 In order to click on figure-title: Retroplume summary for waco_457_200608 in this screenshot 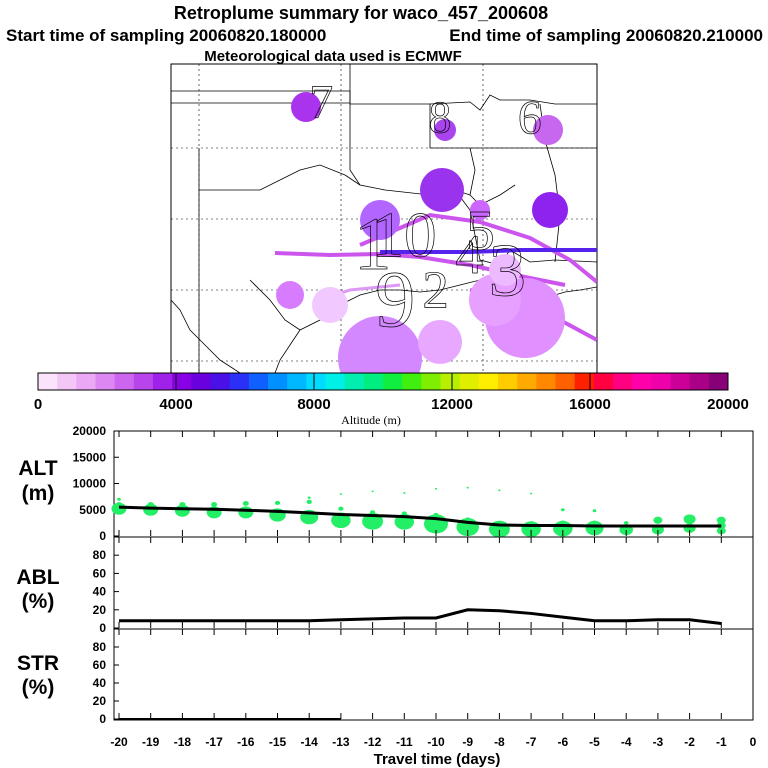, I will do `click(361, 13)`.